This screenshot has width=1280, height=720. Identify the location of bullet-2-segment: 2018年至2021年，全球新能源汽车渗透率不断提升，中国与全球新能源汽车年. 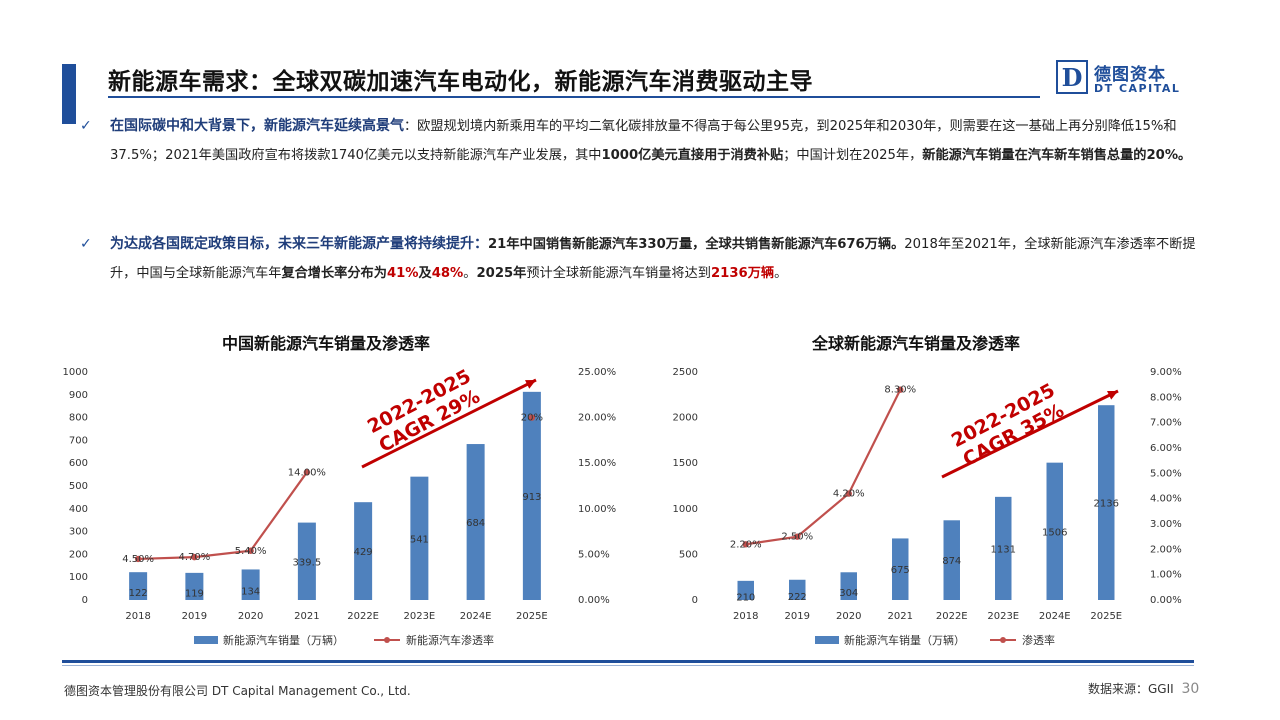
(653, 259).